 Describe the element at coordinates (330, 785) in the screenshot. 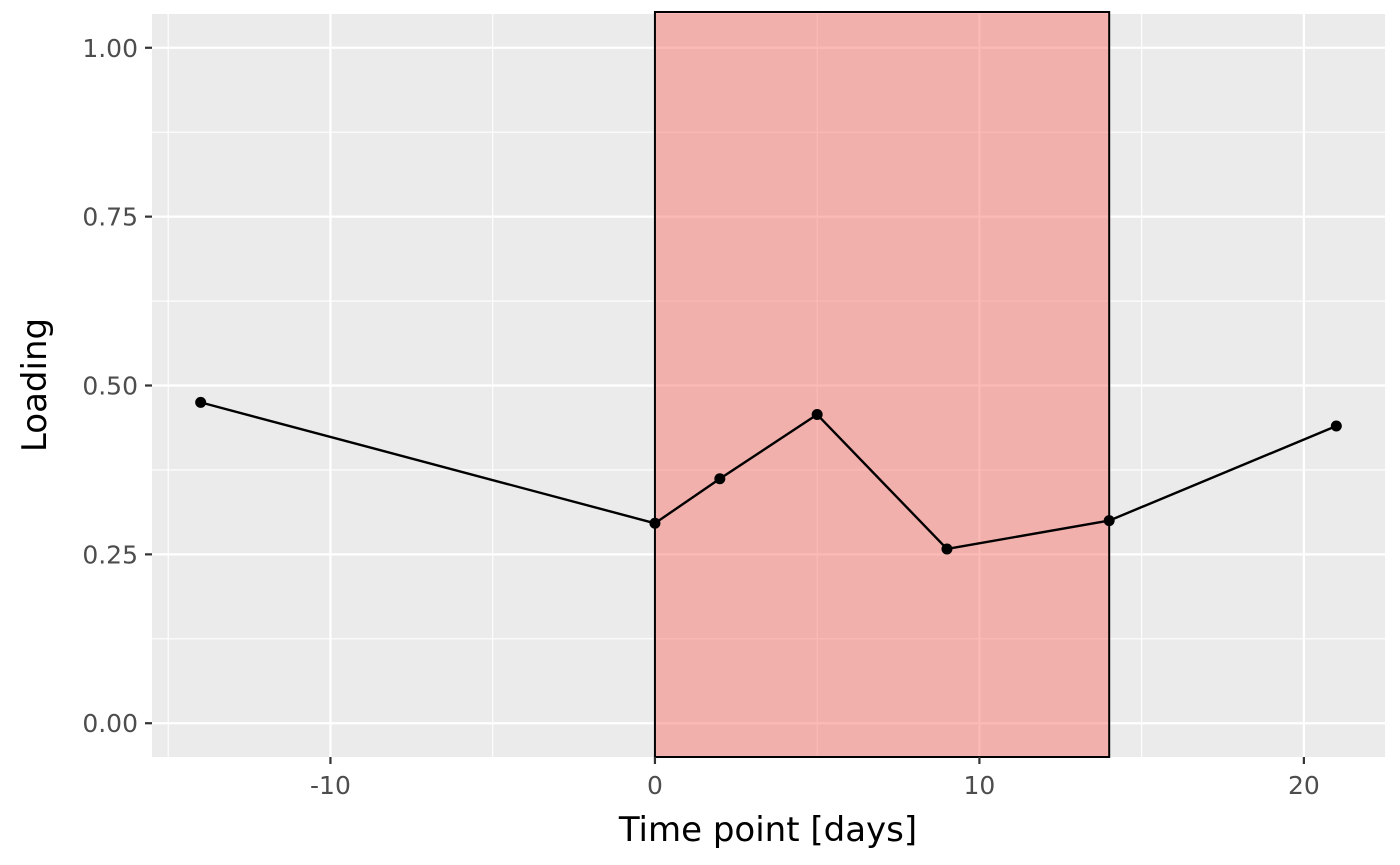

I see `x-tick-label: -10` at that location.